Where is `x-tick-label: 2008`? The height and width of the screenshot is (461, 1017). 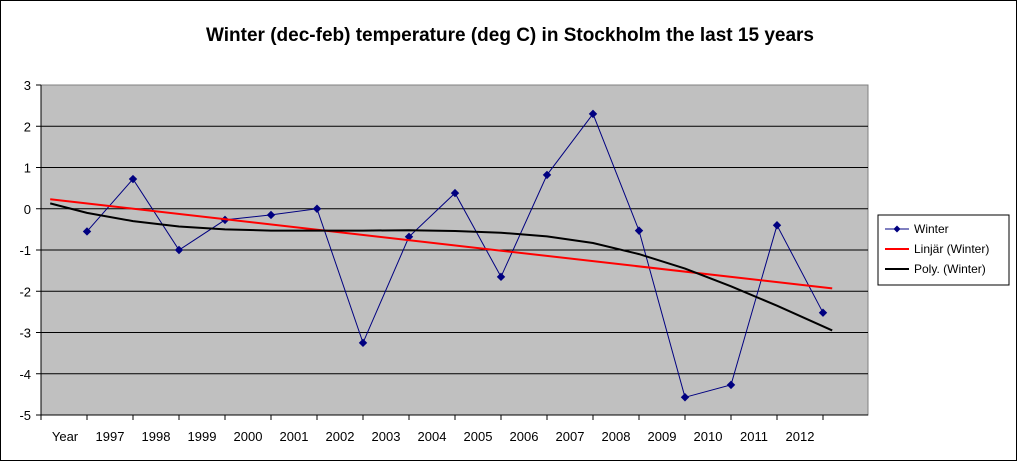 x-tick-label: 2008 is located at coordinates (616, 436).